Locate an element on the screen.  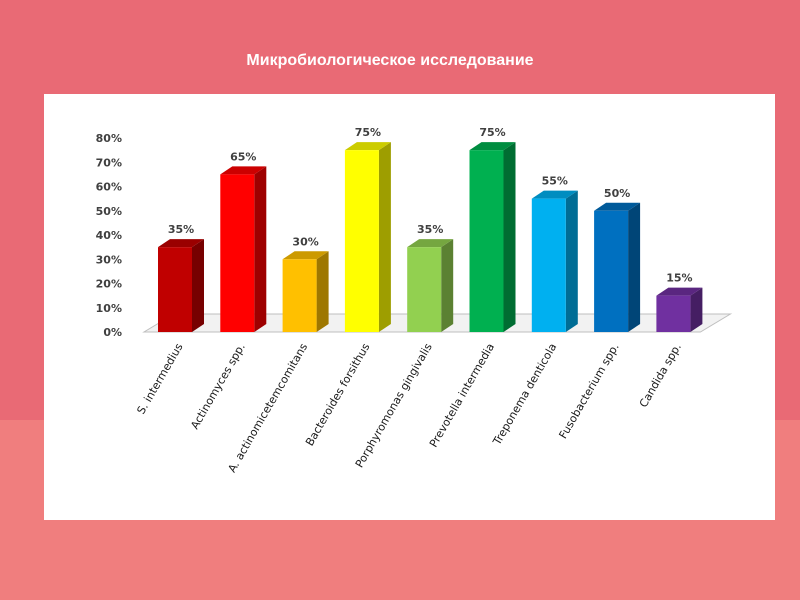
y-tick-label: 40% is located at coordinates (109, 235).